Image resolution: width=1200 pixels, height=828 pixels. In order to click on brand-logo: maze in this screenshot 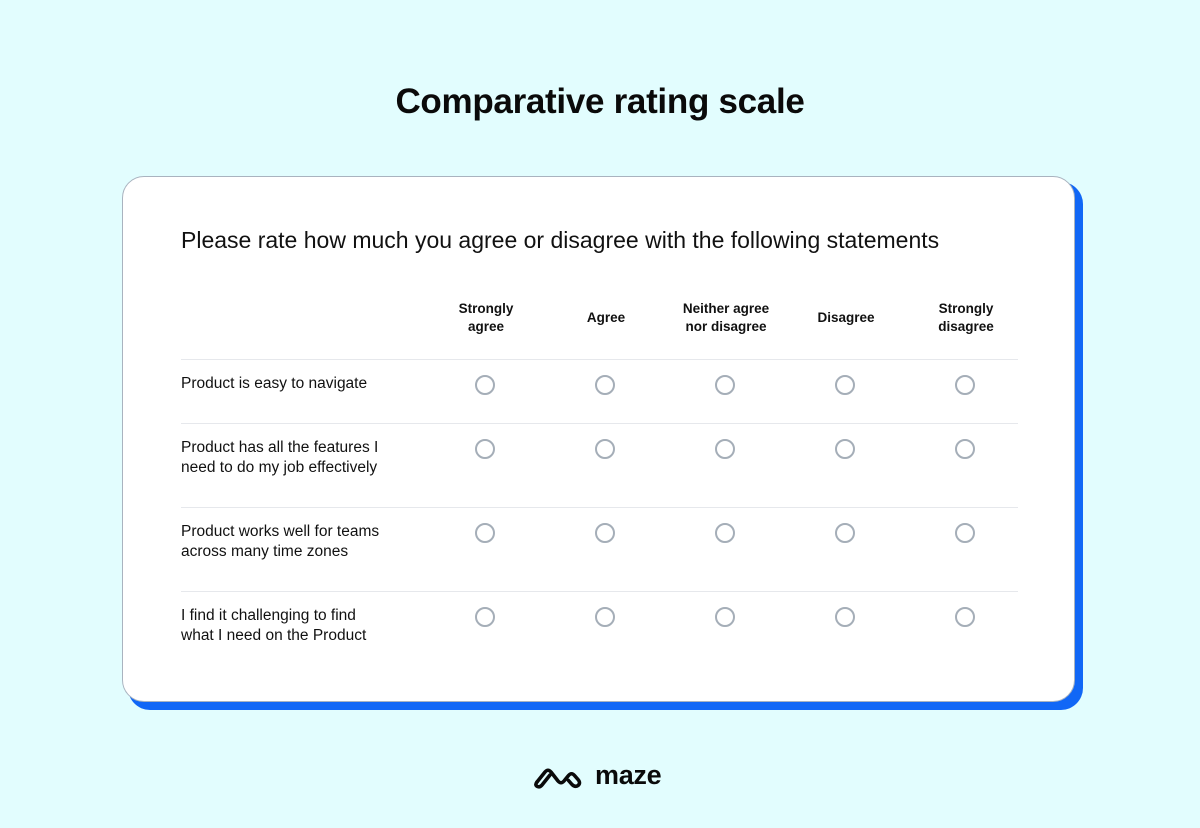, I will do `click(598, 774)`.